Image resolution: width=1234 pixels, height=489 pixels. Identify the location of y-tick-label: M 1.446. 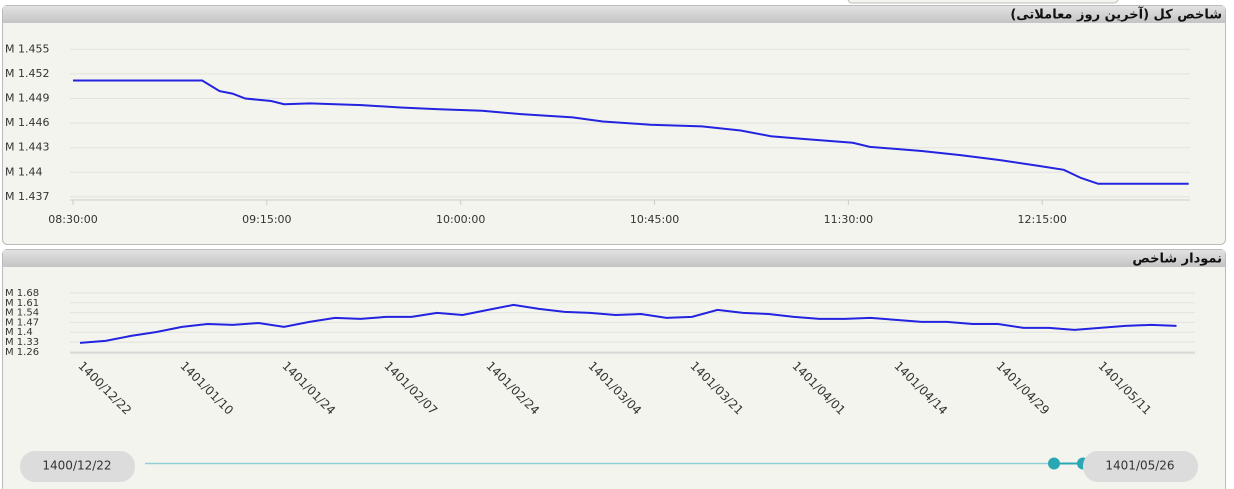
(27, 122).